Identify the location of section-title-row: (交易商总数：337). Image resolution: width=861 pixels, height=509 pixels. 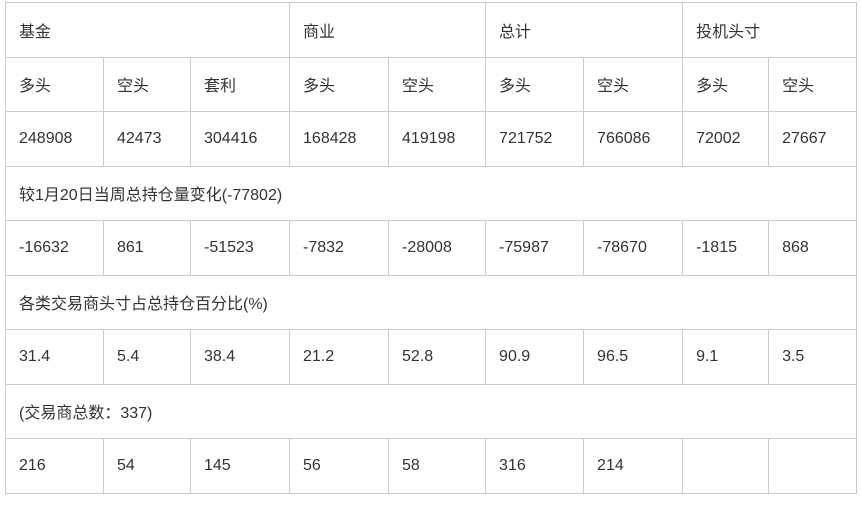
(431, 411).